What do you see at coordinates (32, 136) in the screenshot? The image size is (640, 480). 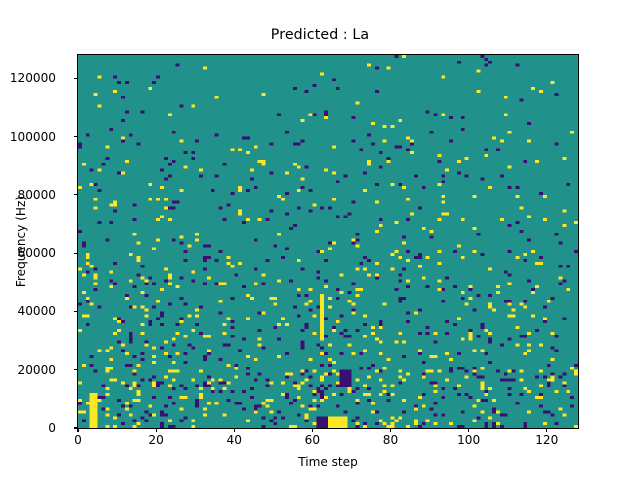 I see `y-tick-label: 100000` at bounding box center [32, 136].